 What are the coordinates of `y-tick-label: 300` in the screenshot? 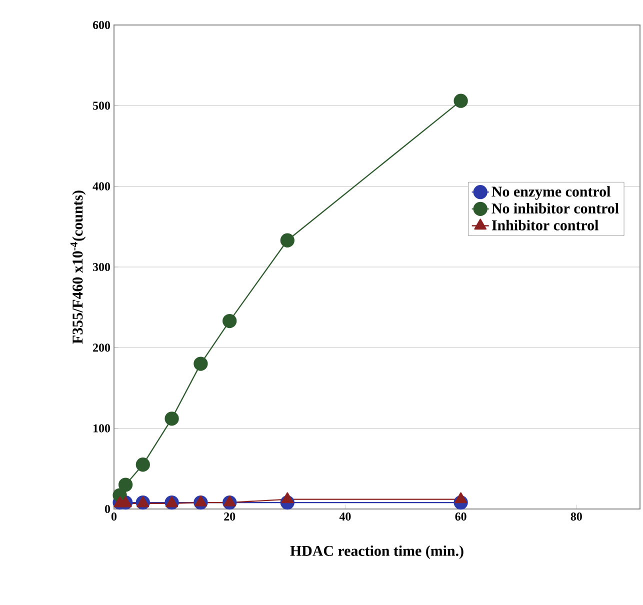 It's located at (101, 267).